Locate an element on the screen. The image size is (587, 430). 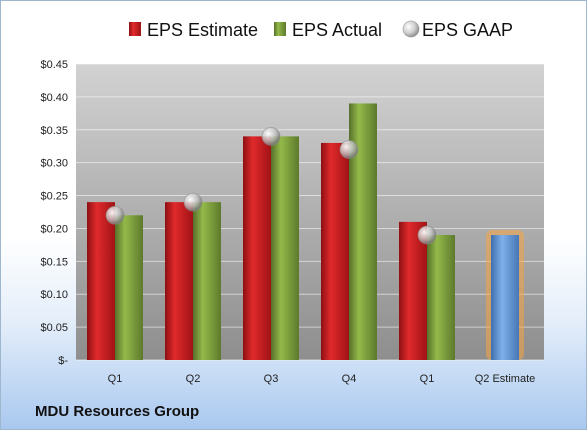
y-tick-label: $0.10 is located at coordinates (54, 295).